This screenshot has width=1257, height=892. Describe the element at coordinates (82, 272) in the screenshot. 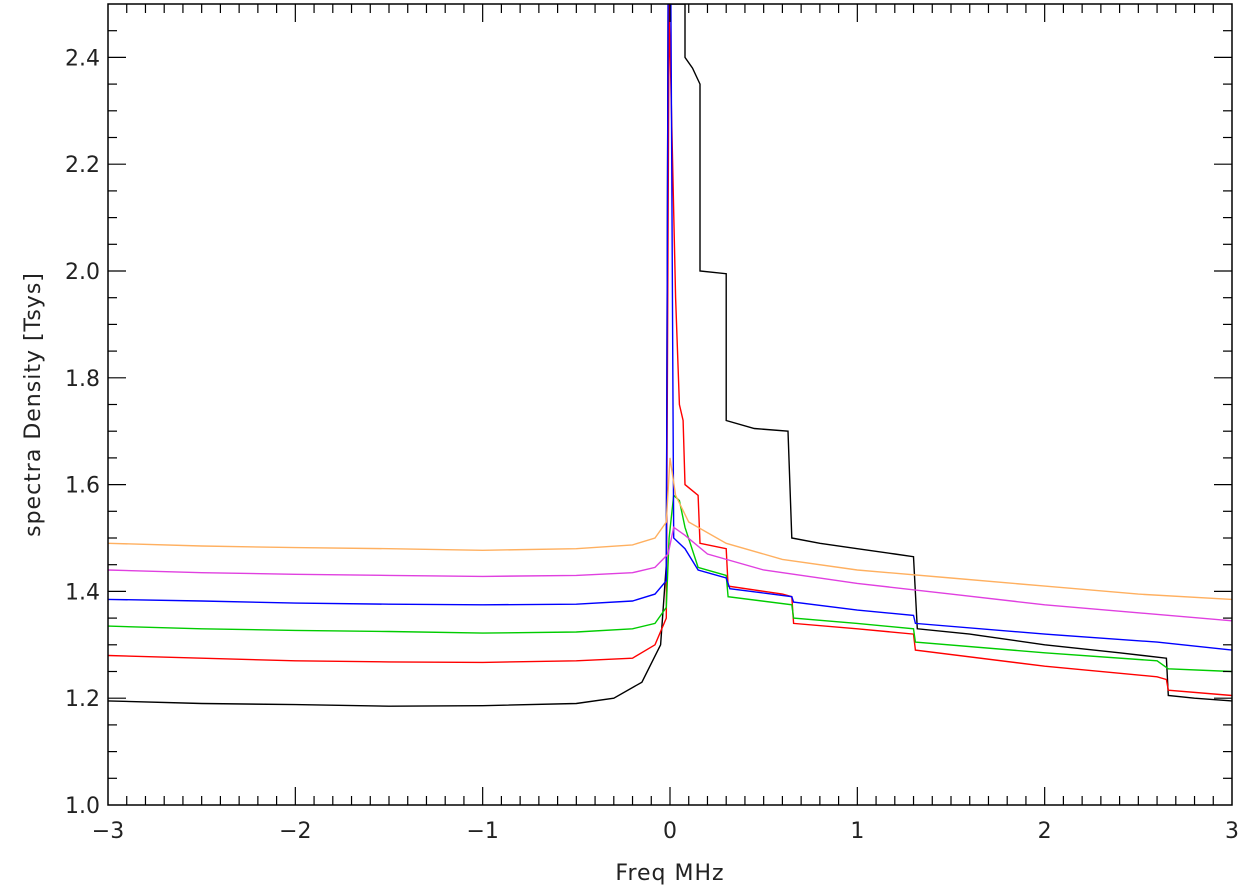

I see `y-tick-label: 2.0` at that location.